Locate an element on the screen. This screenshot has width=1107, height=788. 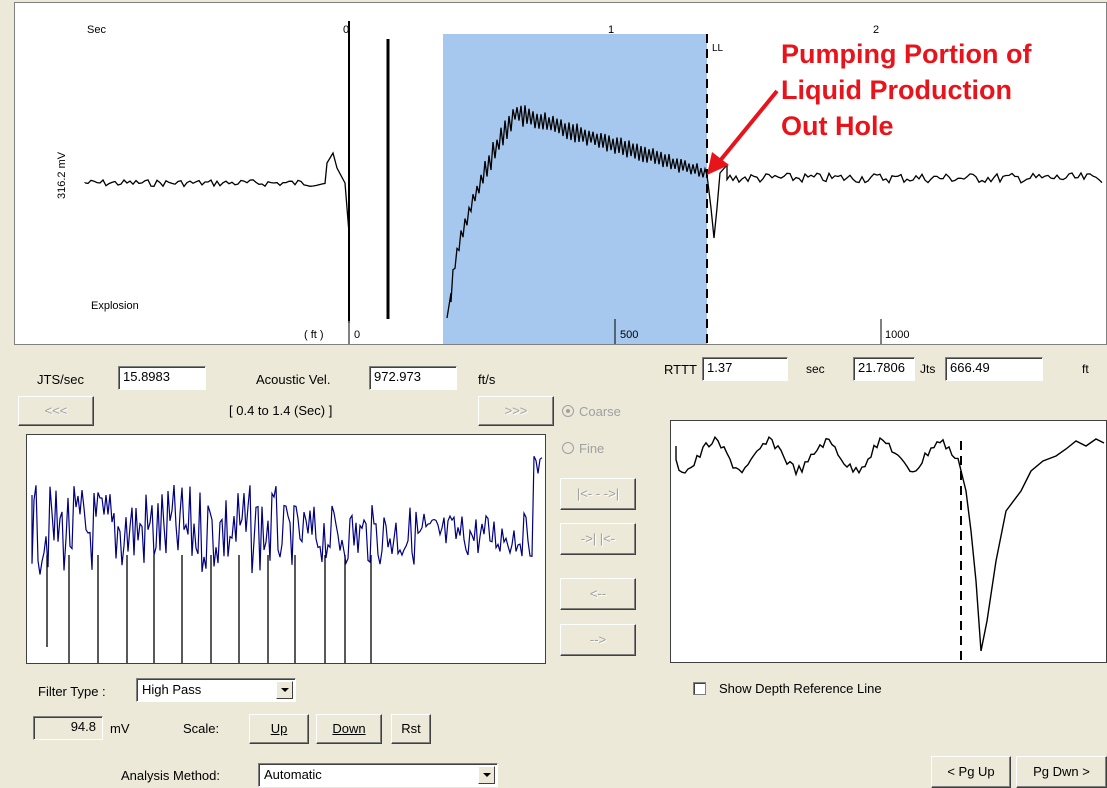
ft-tick-500: 500 is located at coordinates (629, 335).